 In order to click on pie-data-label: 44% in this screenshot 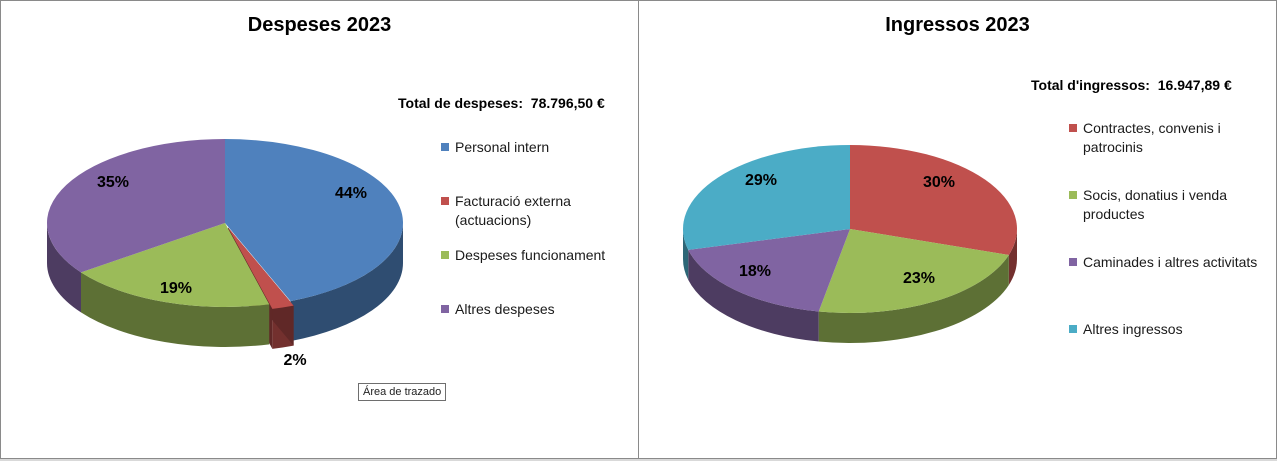, I will do `click(351, 193)`.